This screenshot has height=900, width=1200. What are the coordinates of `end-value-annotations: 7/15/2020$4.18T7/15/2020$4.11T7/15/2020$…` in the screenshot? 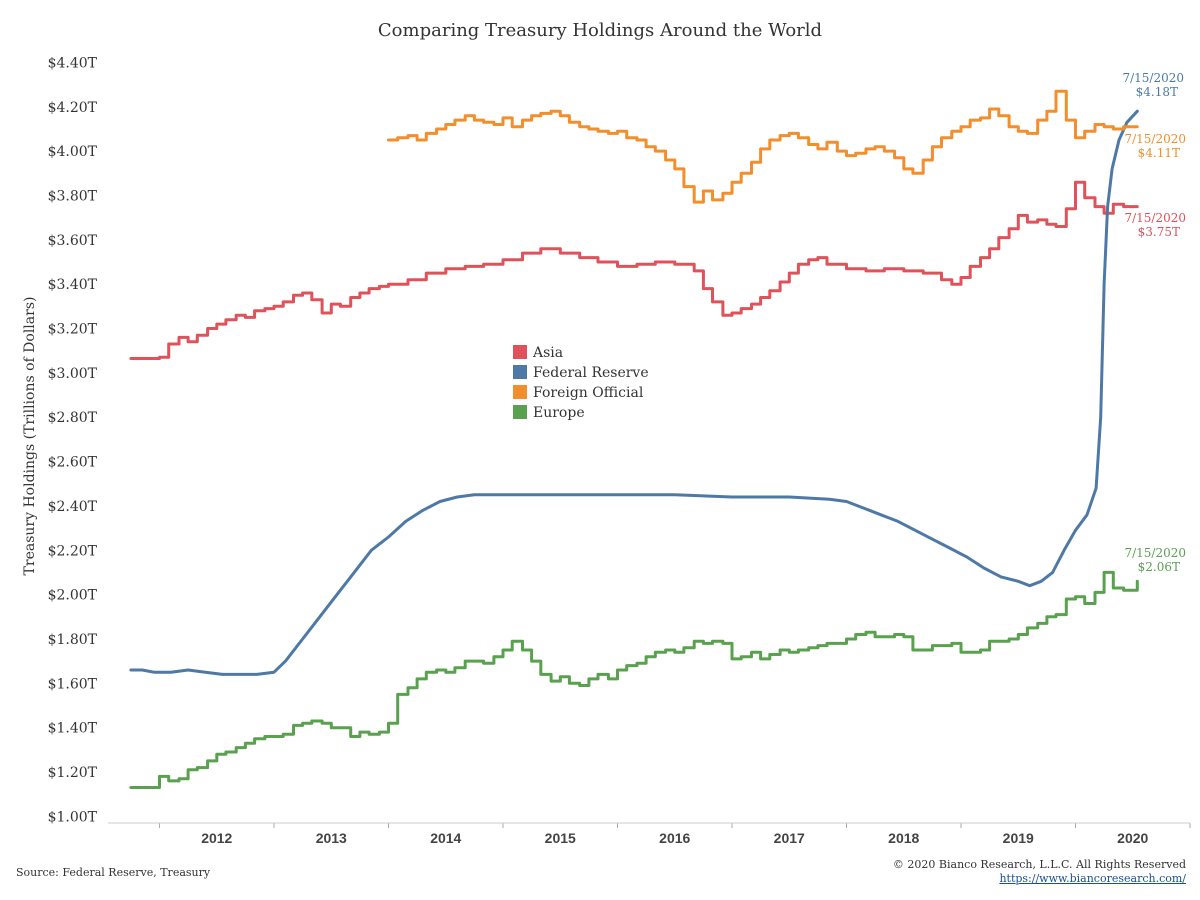 It's located at (1154, 322).